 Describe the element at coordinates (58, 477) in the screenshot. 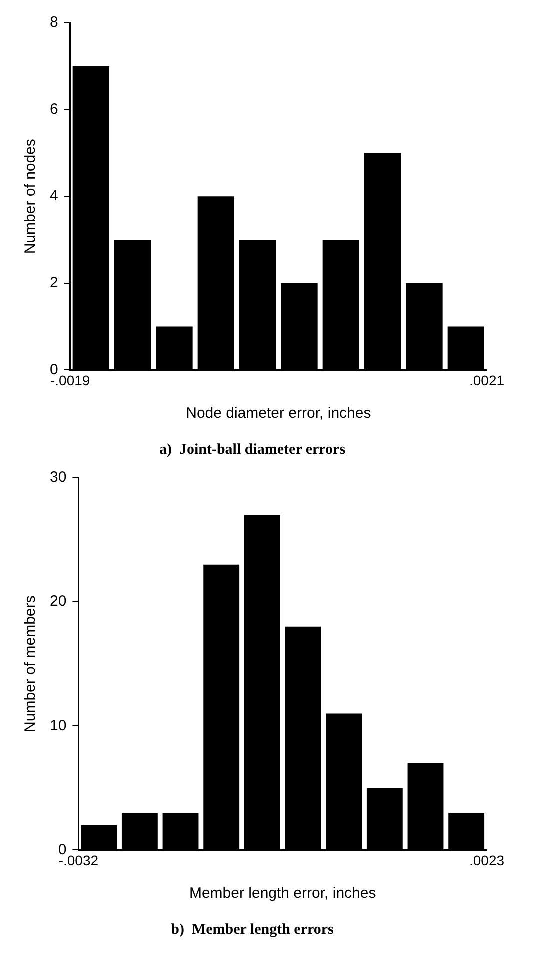

I see `y-tick-label: 30` at that location.